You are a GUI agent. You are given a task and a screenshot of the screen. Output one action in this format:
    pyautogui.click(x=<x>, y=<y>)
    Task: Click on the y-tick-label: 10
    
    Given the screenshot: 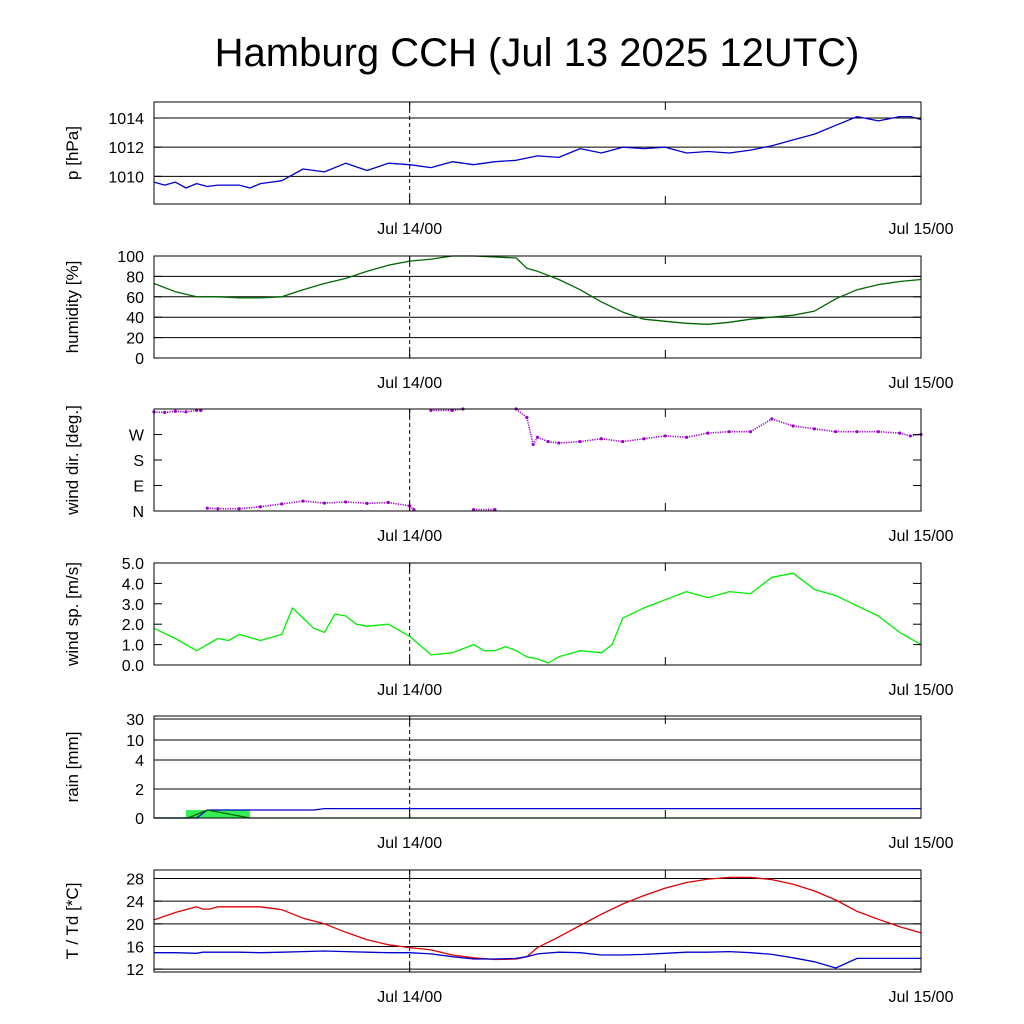 What is the action you would take?
    pyautogui.click(x=135, y=741)
    